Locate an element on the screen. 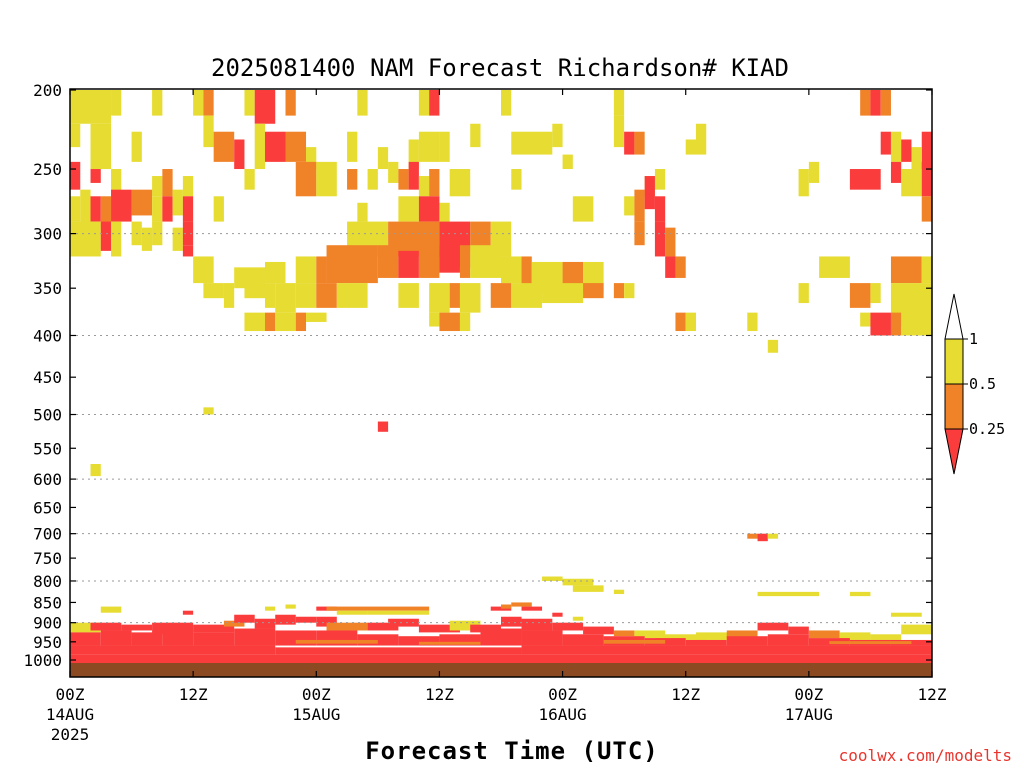 Image resolution: width=1024 pixels, height=768 pixels. y-tick-label: 900 is located at coordinates (47, 623).